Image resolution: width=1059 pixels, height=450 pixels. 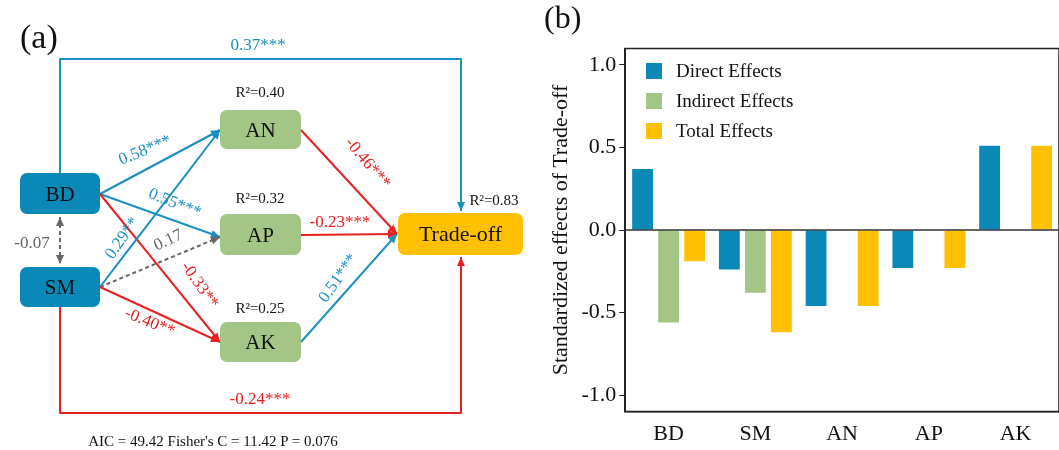 I want to click on category-label: SM, so click(x=60, y=287).